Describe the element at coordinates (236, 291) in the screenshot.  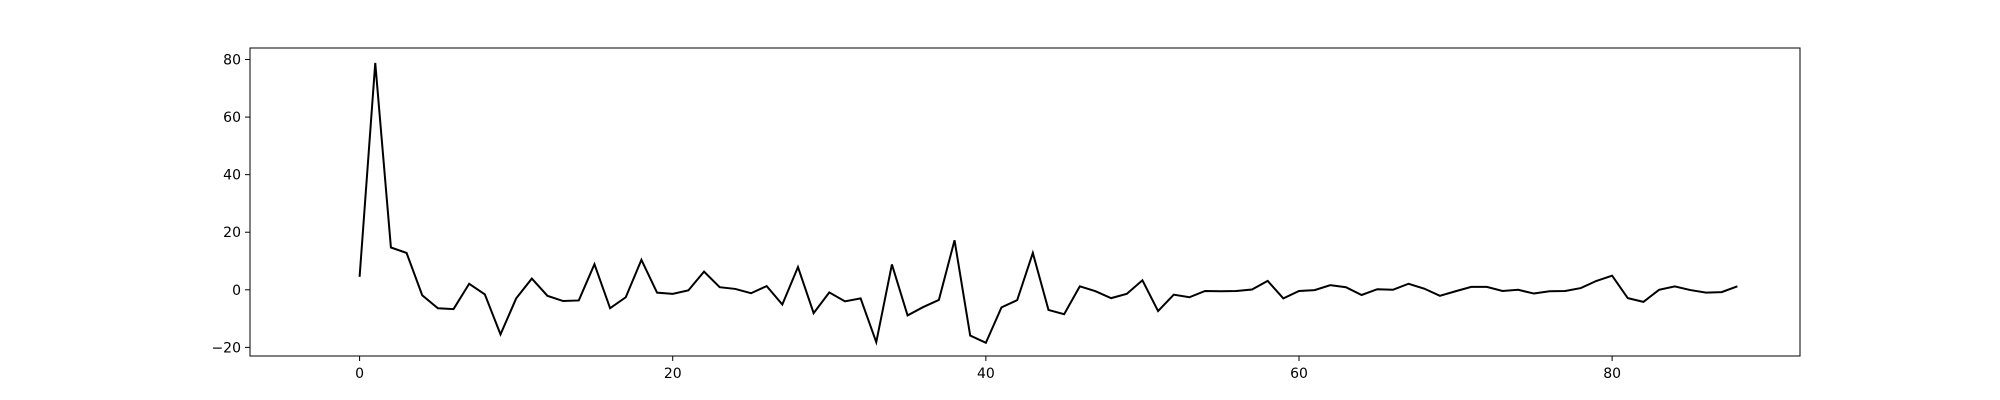
I see `y-tick-label: 0` at that location.